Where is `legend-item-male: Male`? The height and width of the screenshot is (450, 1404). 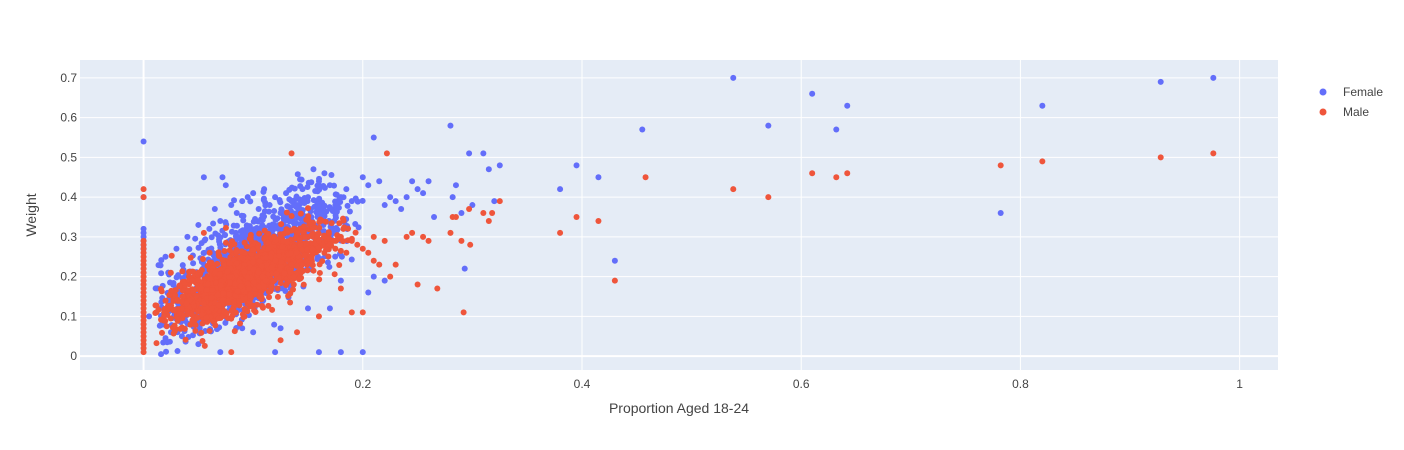 legend-item-male: Male is located at coordinates (1344, 112).